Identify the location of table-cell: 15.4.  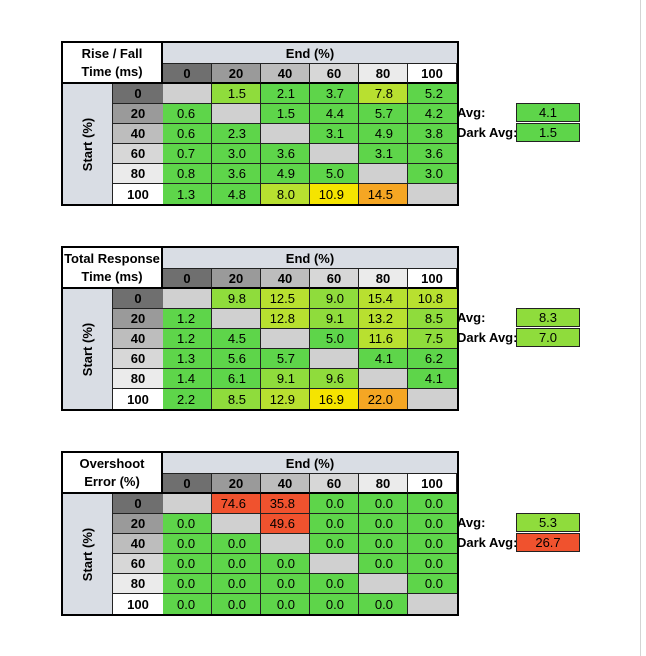
(383, 299).